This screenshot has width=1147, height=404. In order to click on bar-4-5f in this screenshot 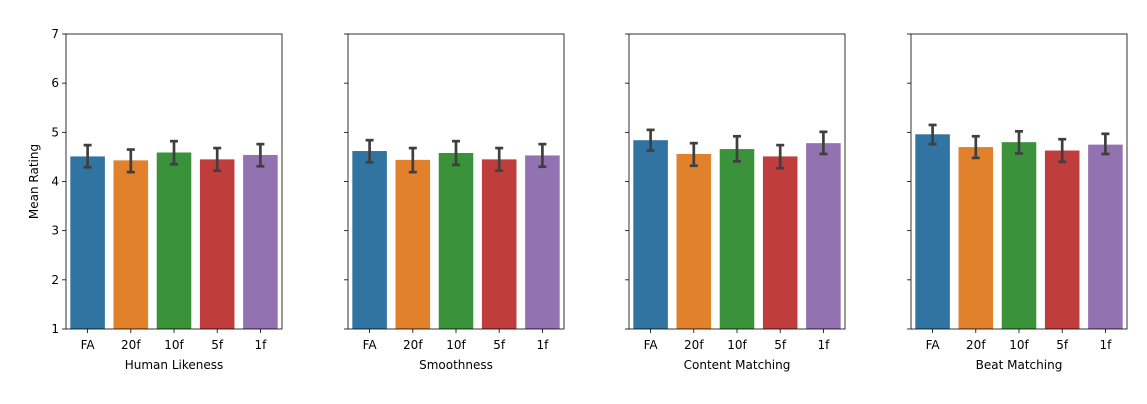, I will do `click(1062, 239)`.